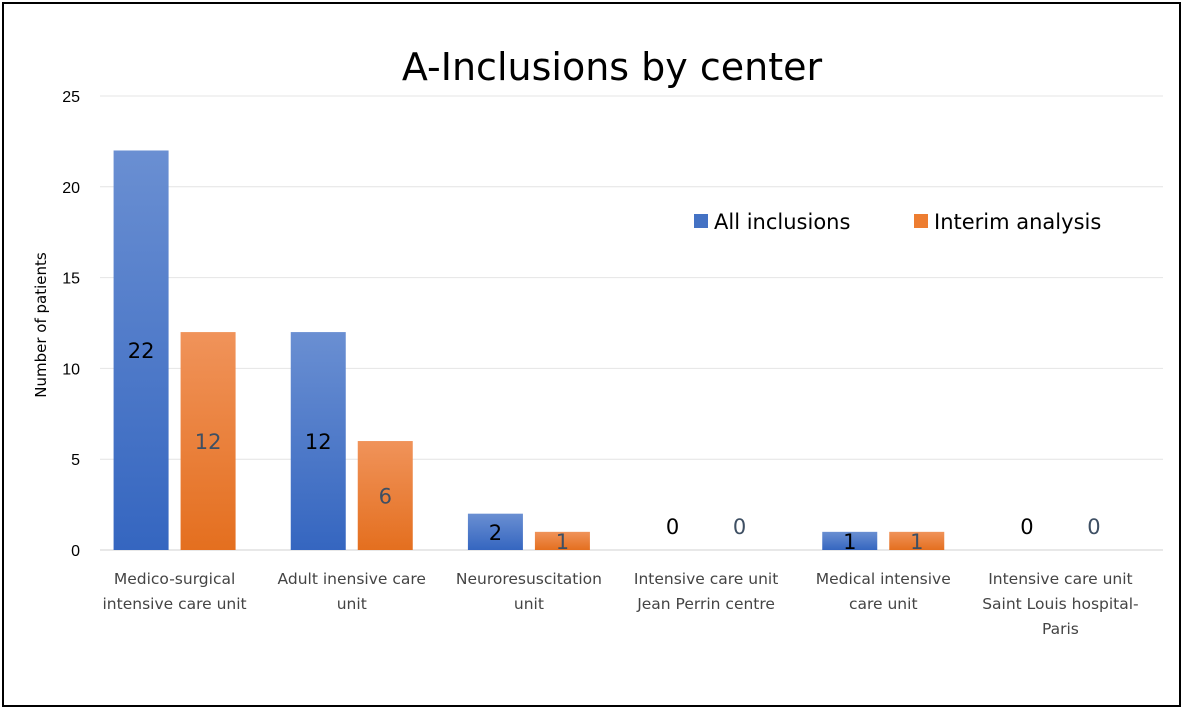  Describe the element at coordinates (71, 97) in the screenshot. I see `y-tick-label: 25` at that location.